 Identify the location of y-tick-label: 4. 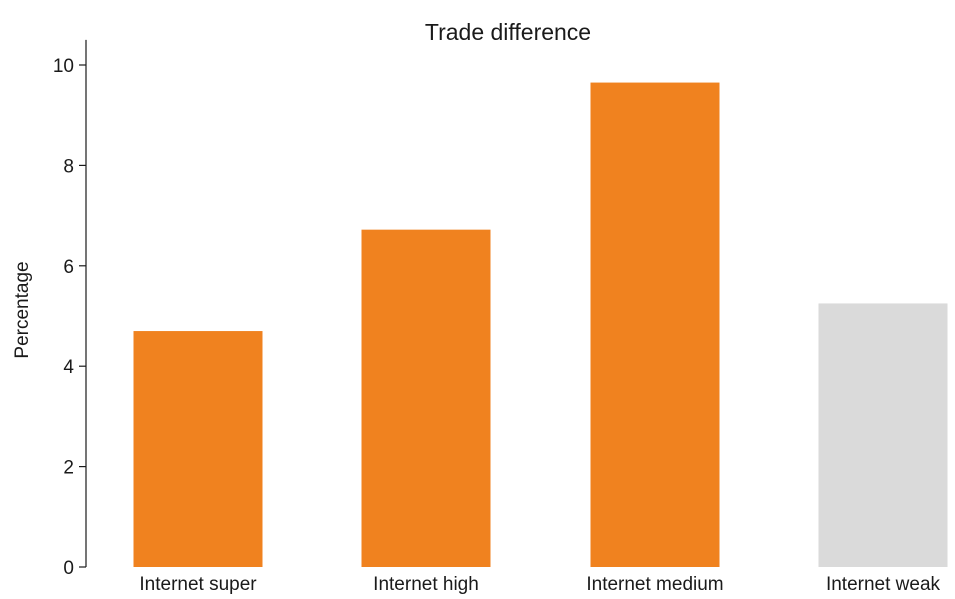
(68, 367).